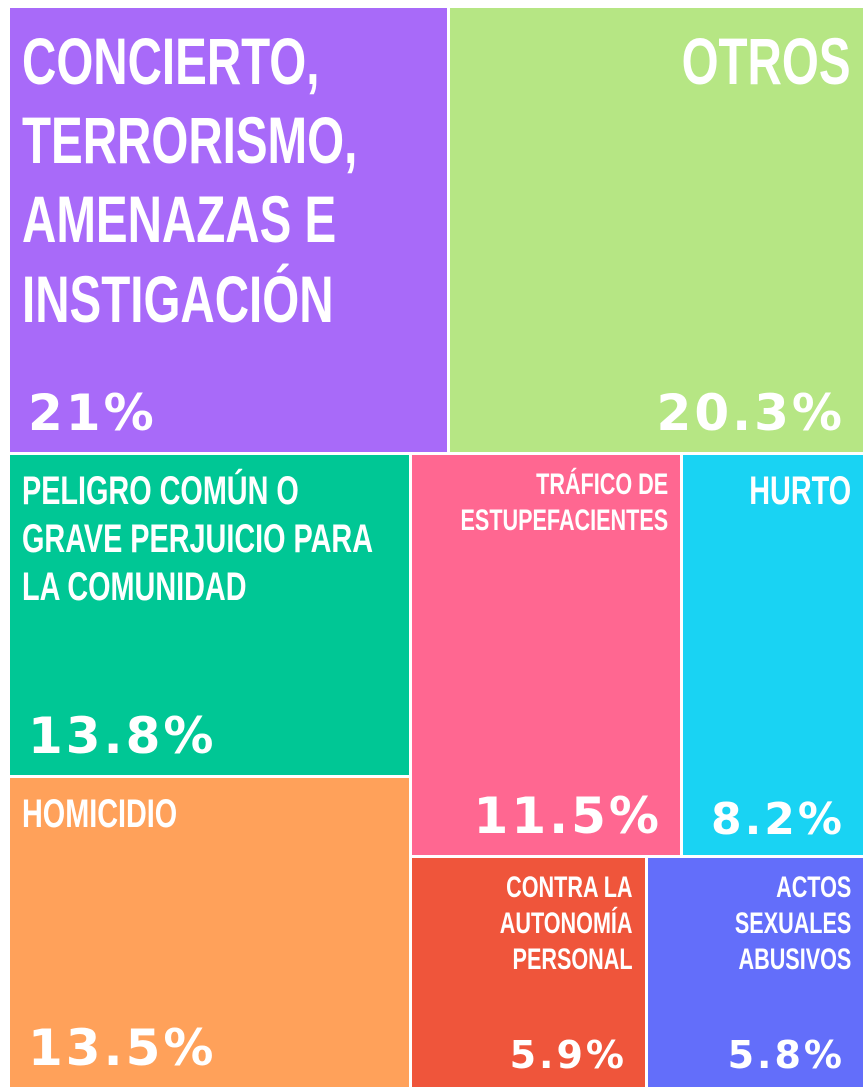  I want to click on tile: TRÁFICO DE ESTUPEFACIENTES 11.5%, so click(546, 655).